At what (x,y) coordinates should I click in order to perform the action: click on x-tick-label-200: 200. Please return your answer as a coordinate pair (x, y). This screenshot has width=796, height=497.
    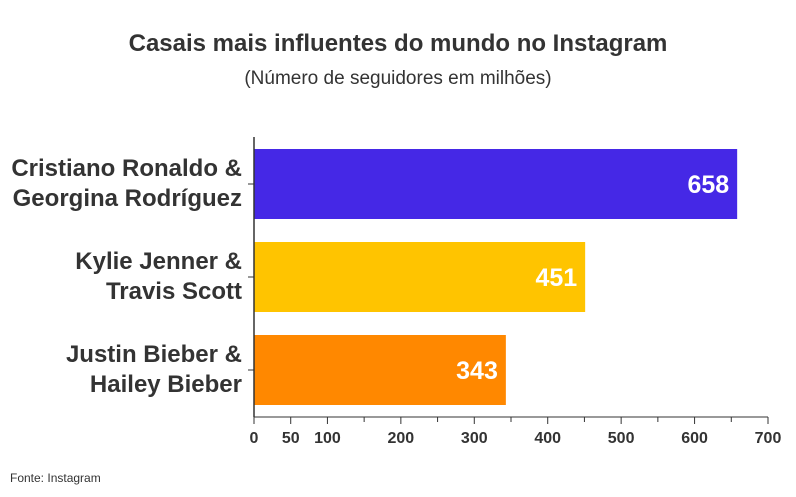
    Looking at the image, I should click on (401, 438).